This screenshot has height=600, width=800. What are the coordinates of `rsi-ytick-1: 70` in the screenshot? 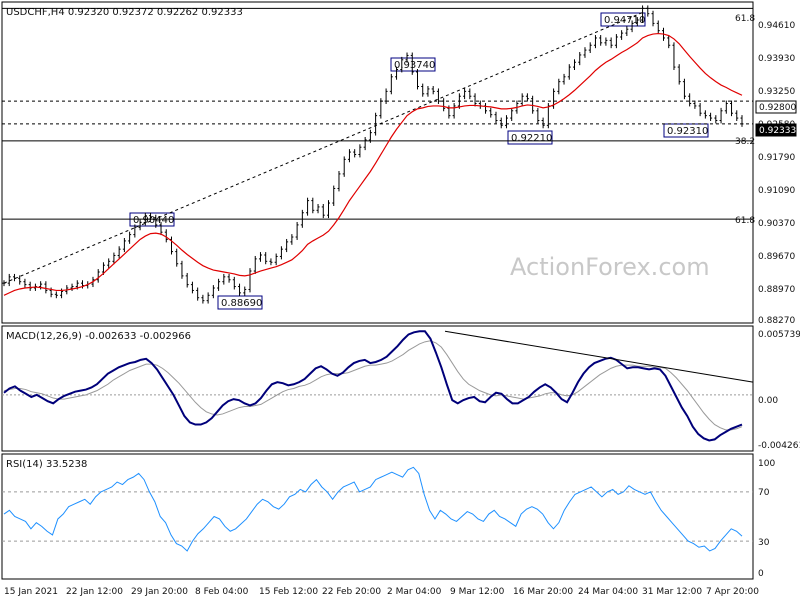 It's located at (764, 493).